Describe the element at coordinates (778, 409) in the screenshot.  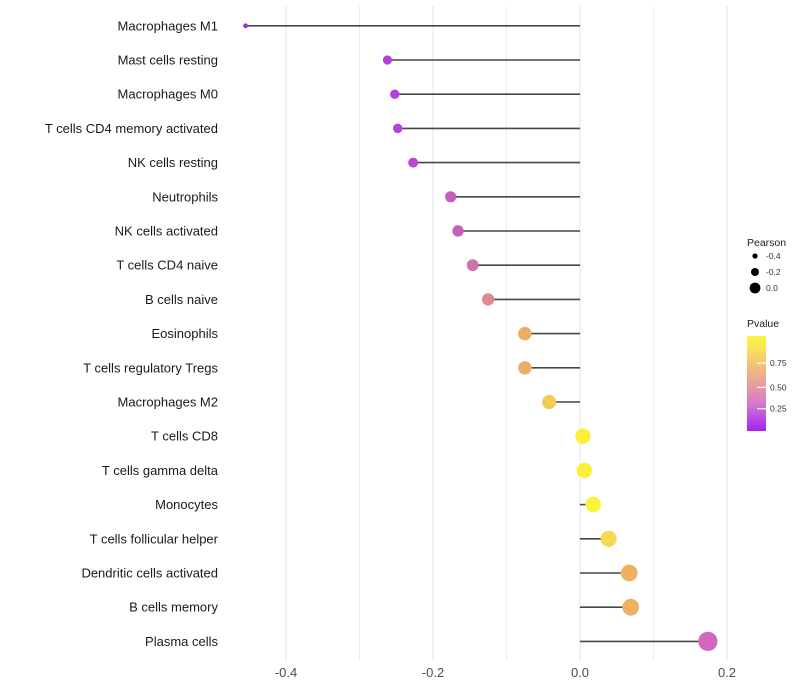
I see `pvalue-tick-label: 0.25` at that location.